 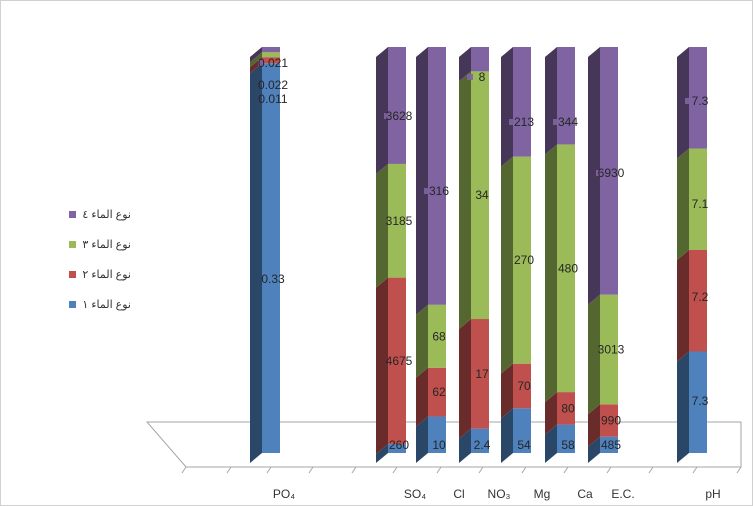 I want to click on category-label: NO₃, so click(x=499, y=494).